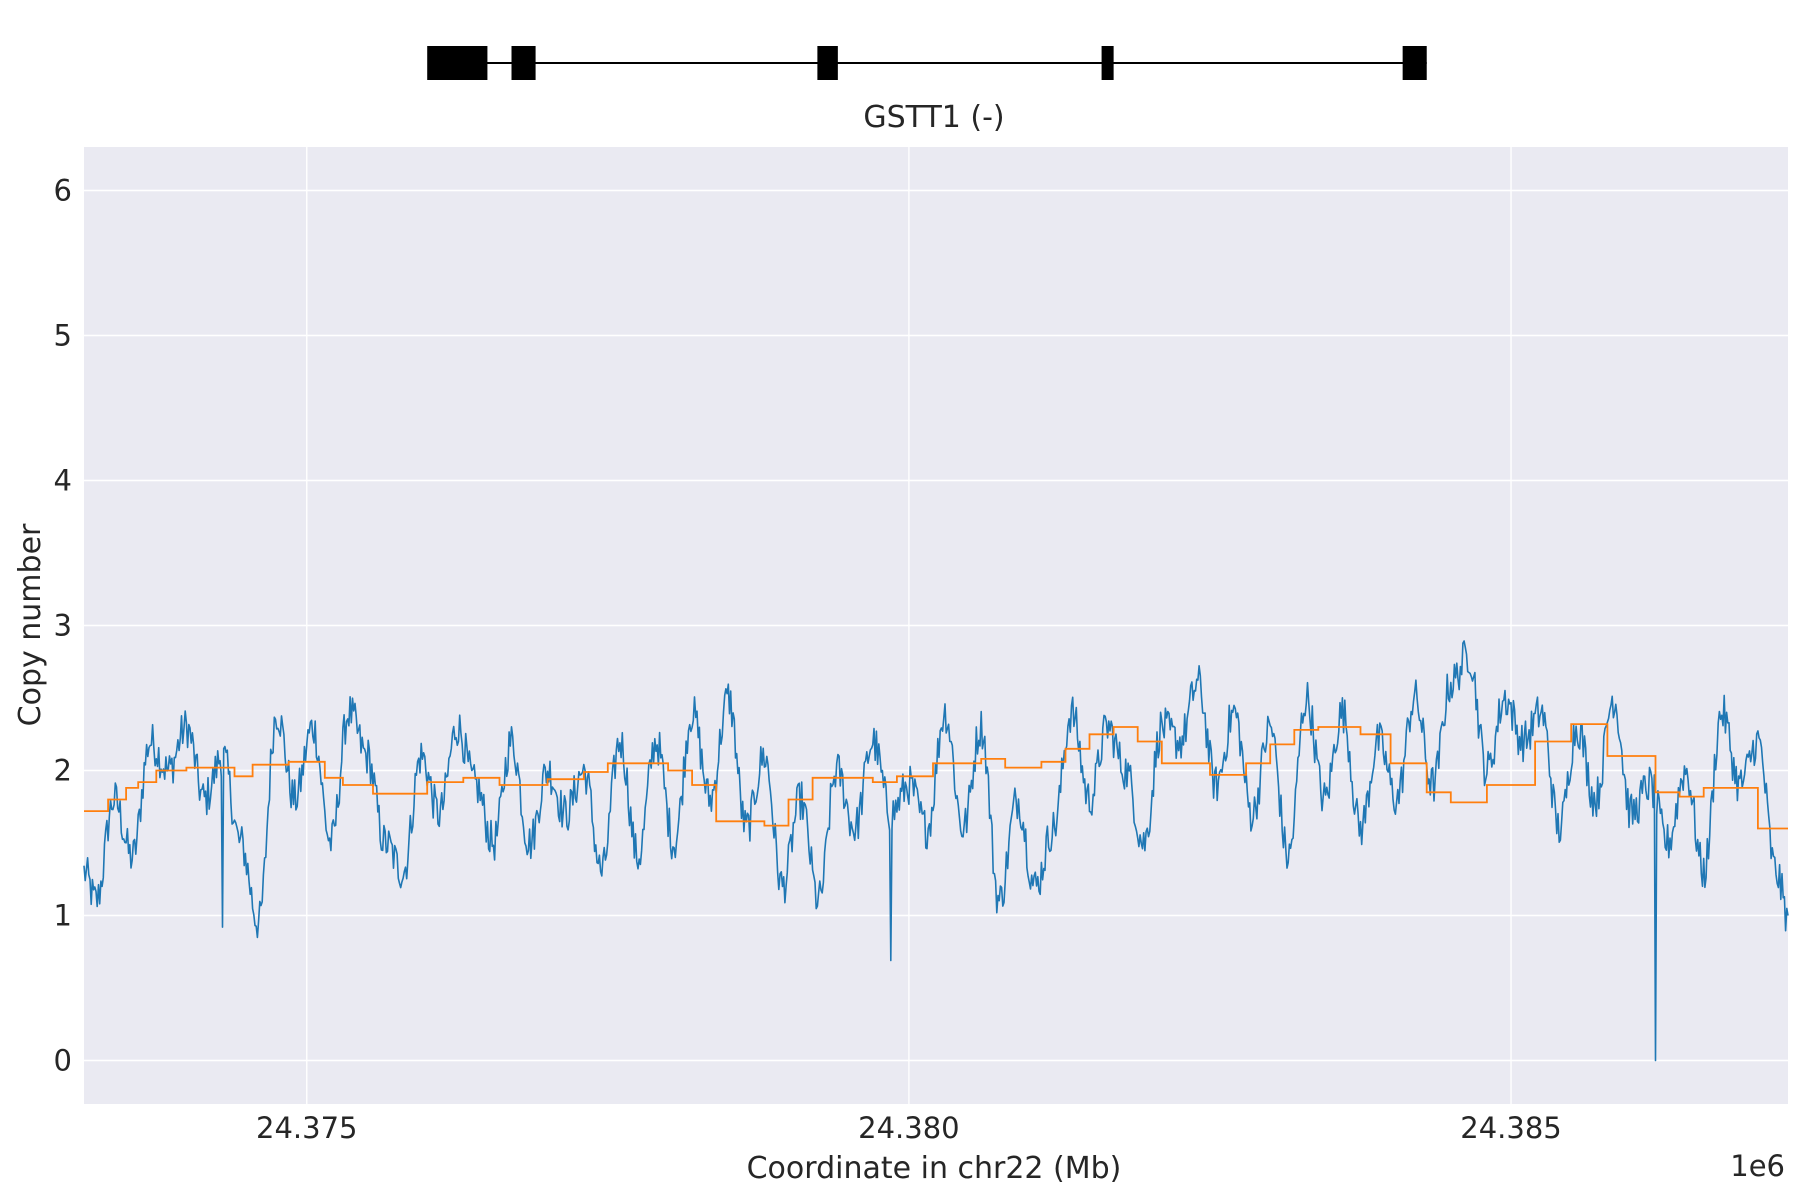  I want to click on smoothed-series-line, so click(936, 776).